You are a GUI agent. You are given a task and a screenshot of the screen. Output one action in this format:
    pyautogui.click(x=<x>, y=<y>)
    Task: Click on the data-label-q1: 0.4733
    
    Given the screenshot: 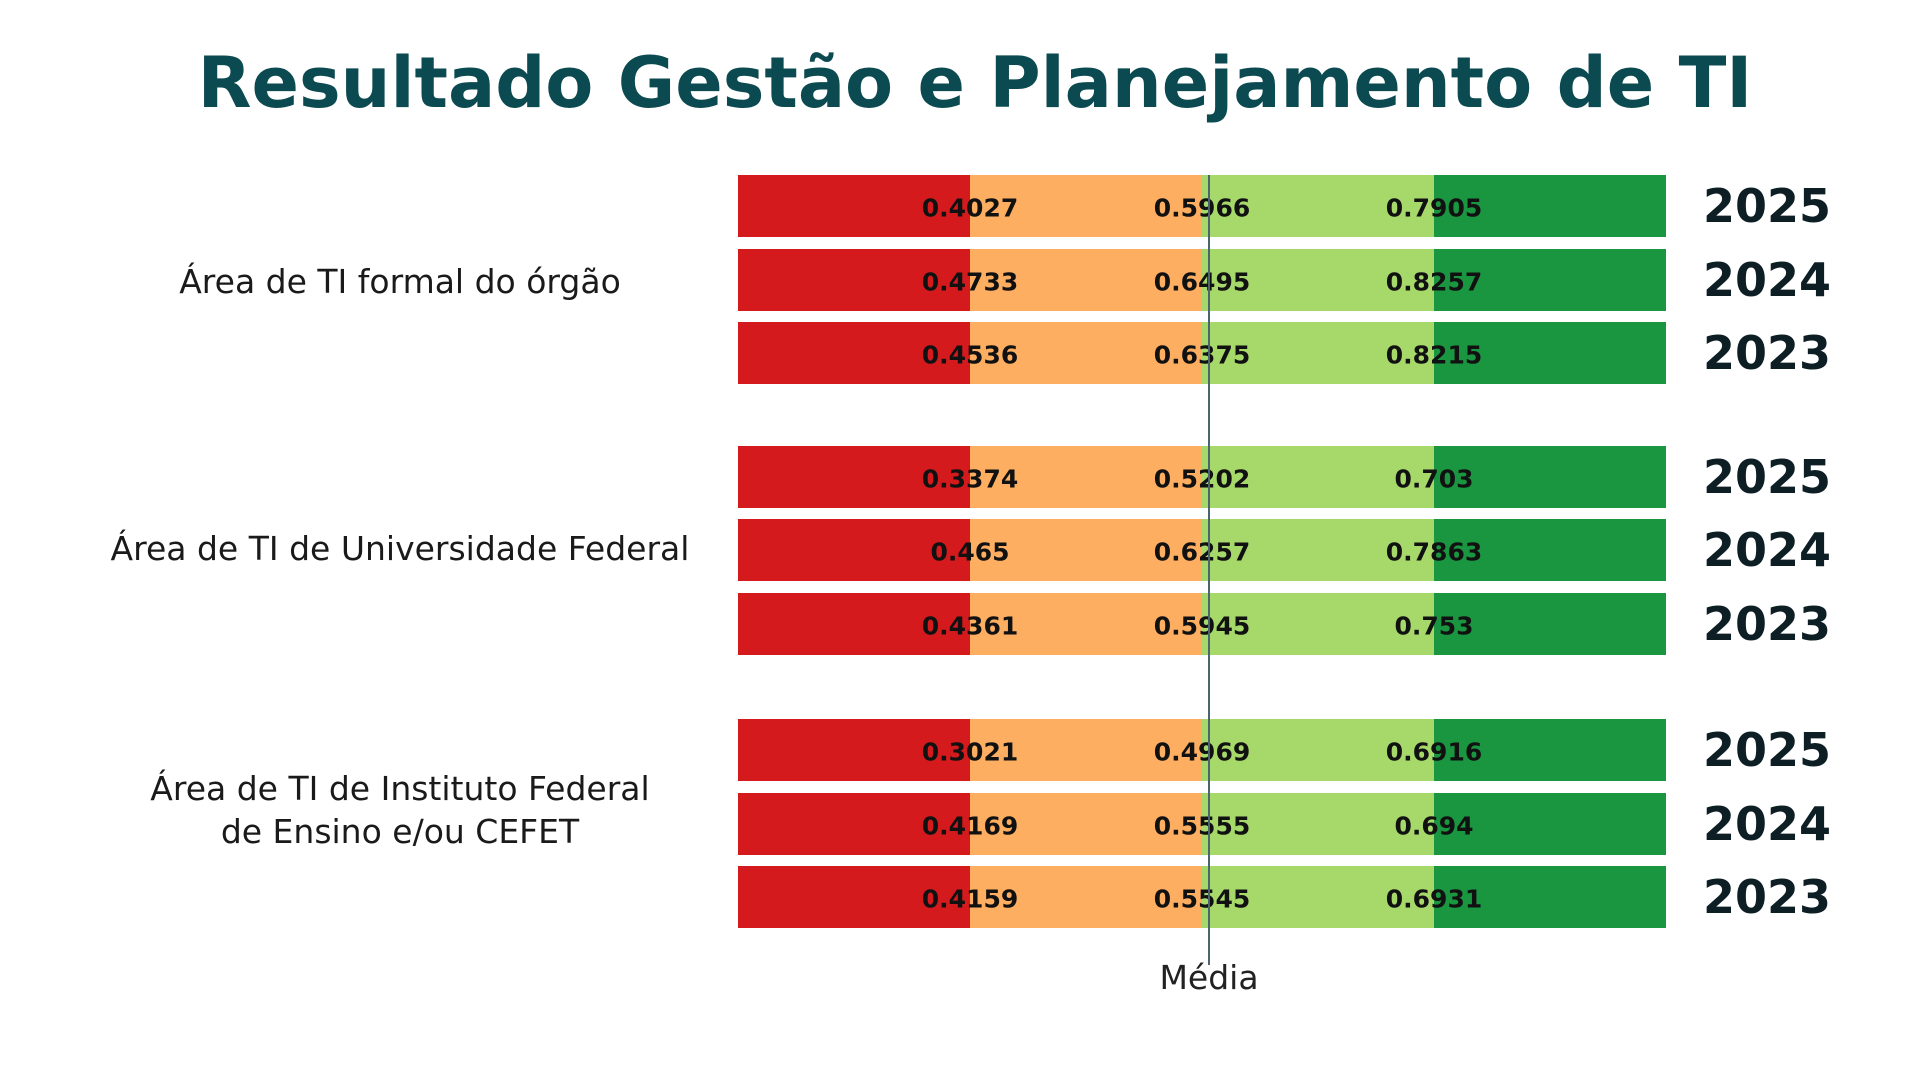 What is the action you would take?
    pyautogui.click(x=970, y=282)
    